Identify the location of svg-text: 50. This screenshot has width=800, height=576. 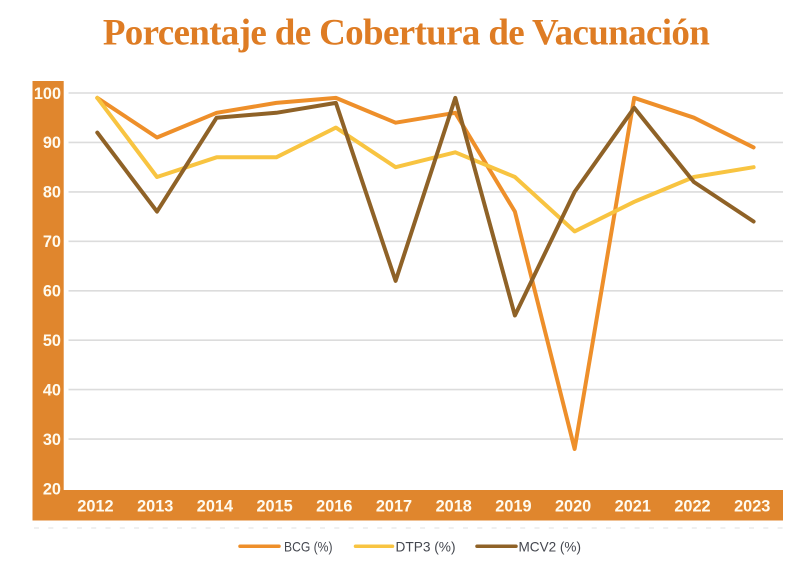
(52, 341).